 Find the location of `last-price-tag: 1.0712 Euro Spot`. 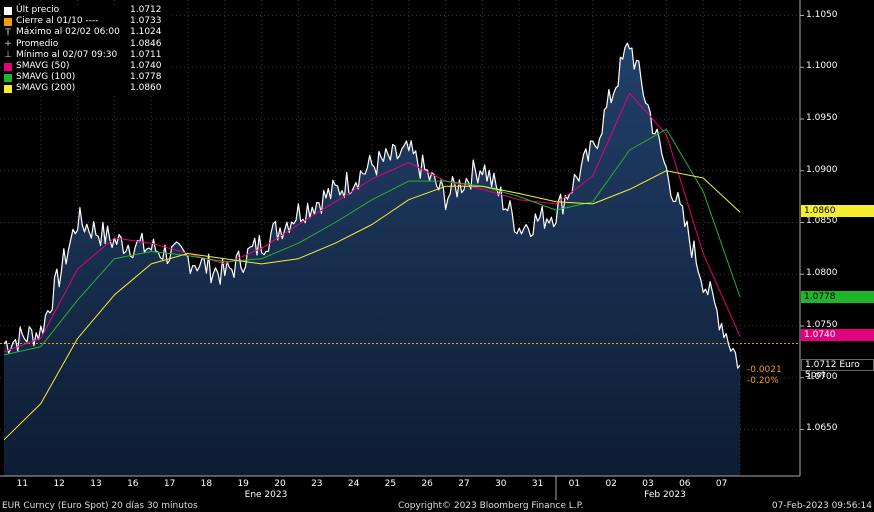

last-price-tag: 1.0712 Euro Spot is located at coordinates (837, 369).